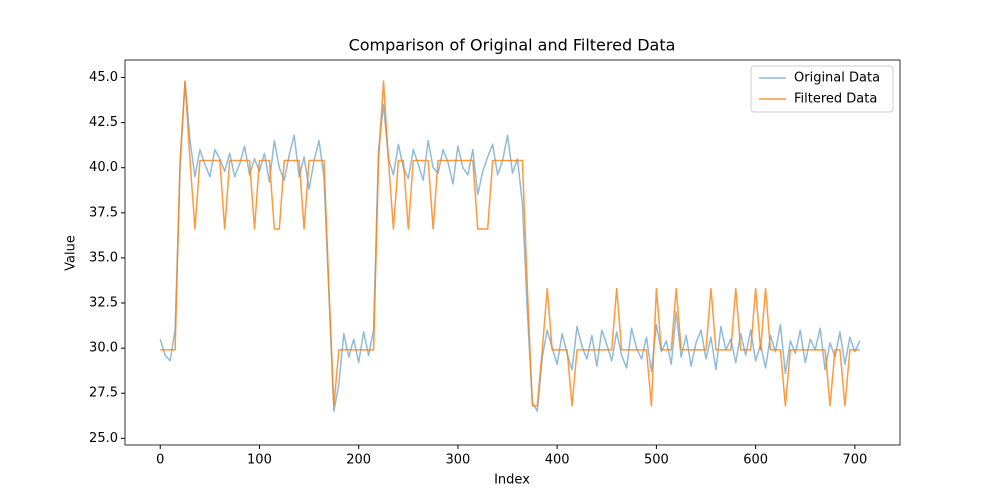 The height and width of the screenshot is (504, 1000). I want to click on x-tick-label: 200, so click(358, 460).